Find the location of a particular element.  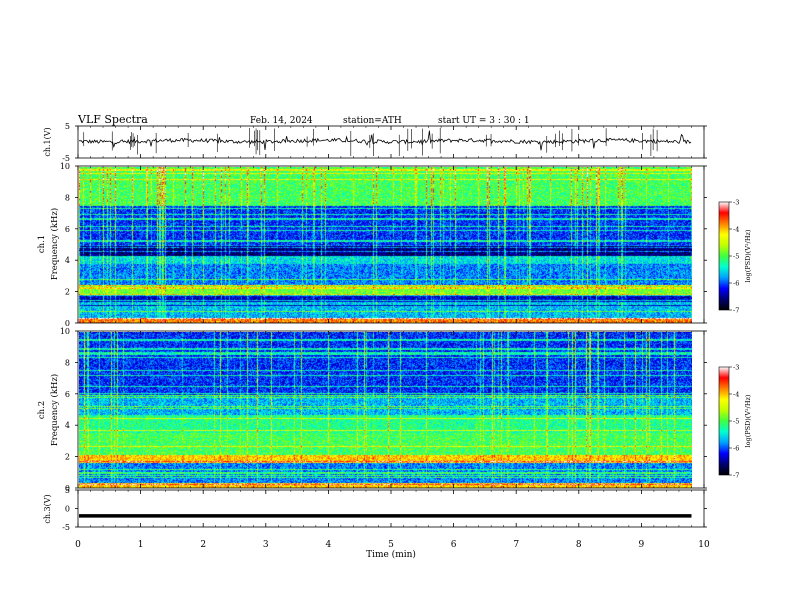

time-tick-label: 8 is located at coordinates (579, 545).